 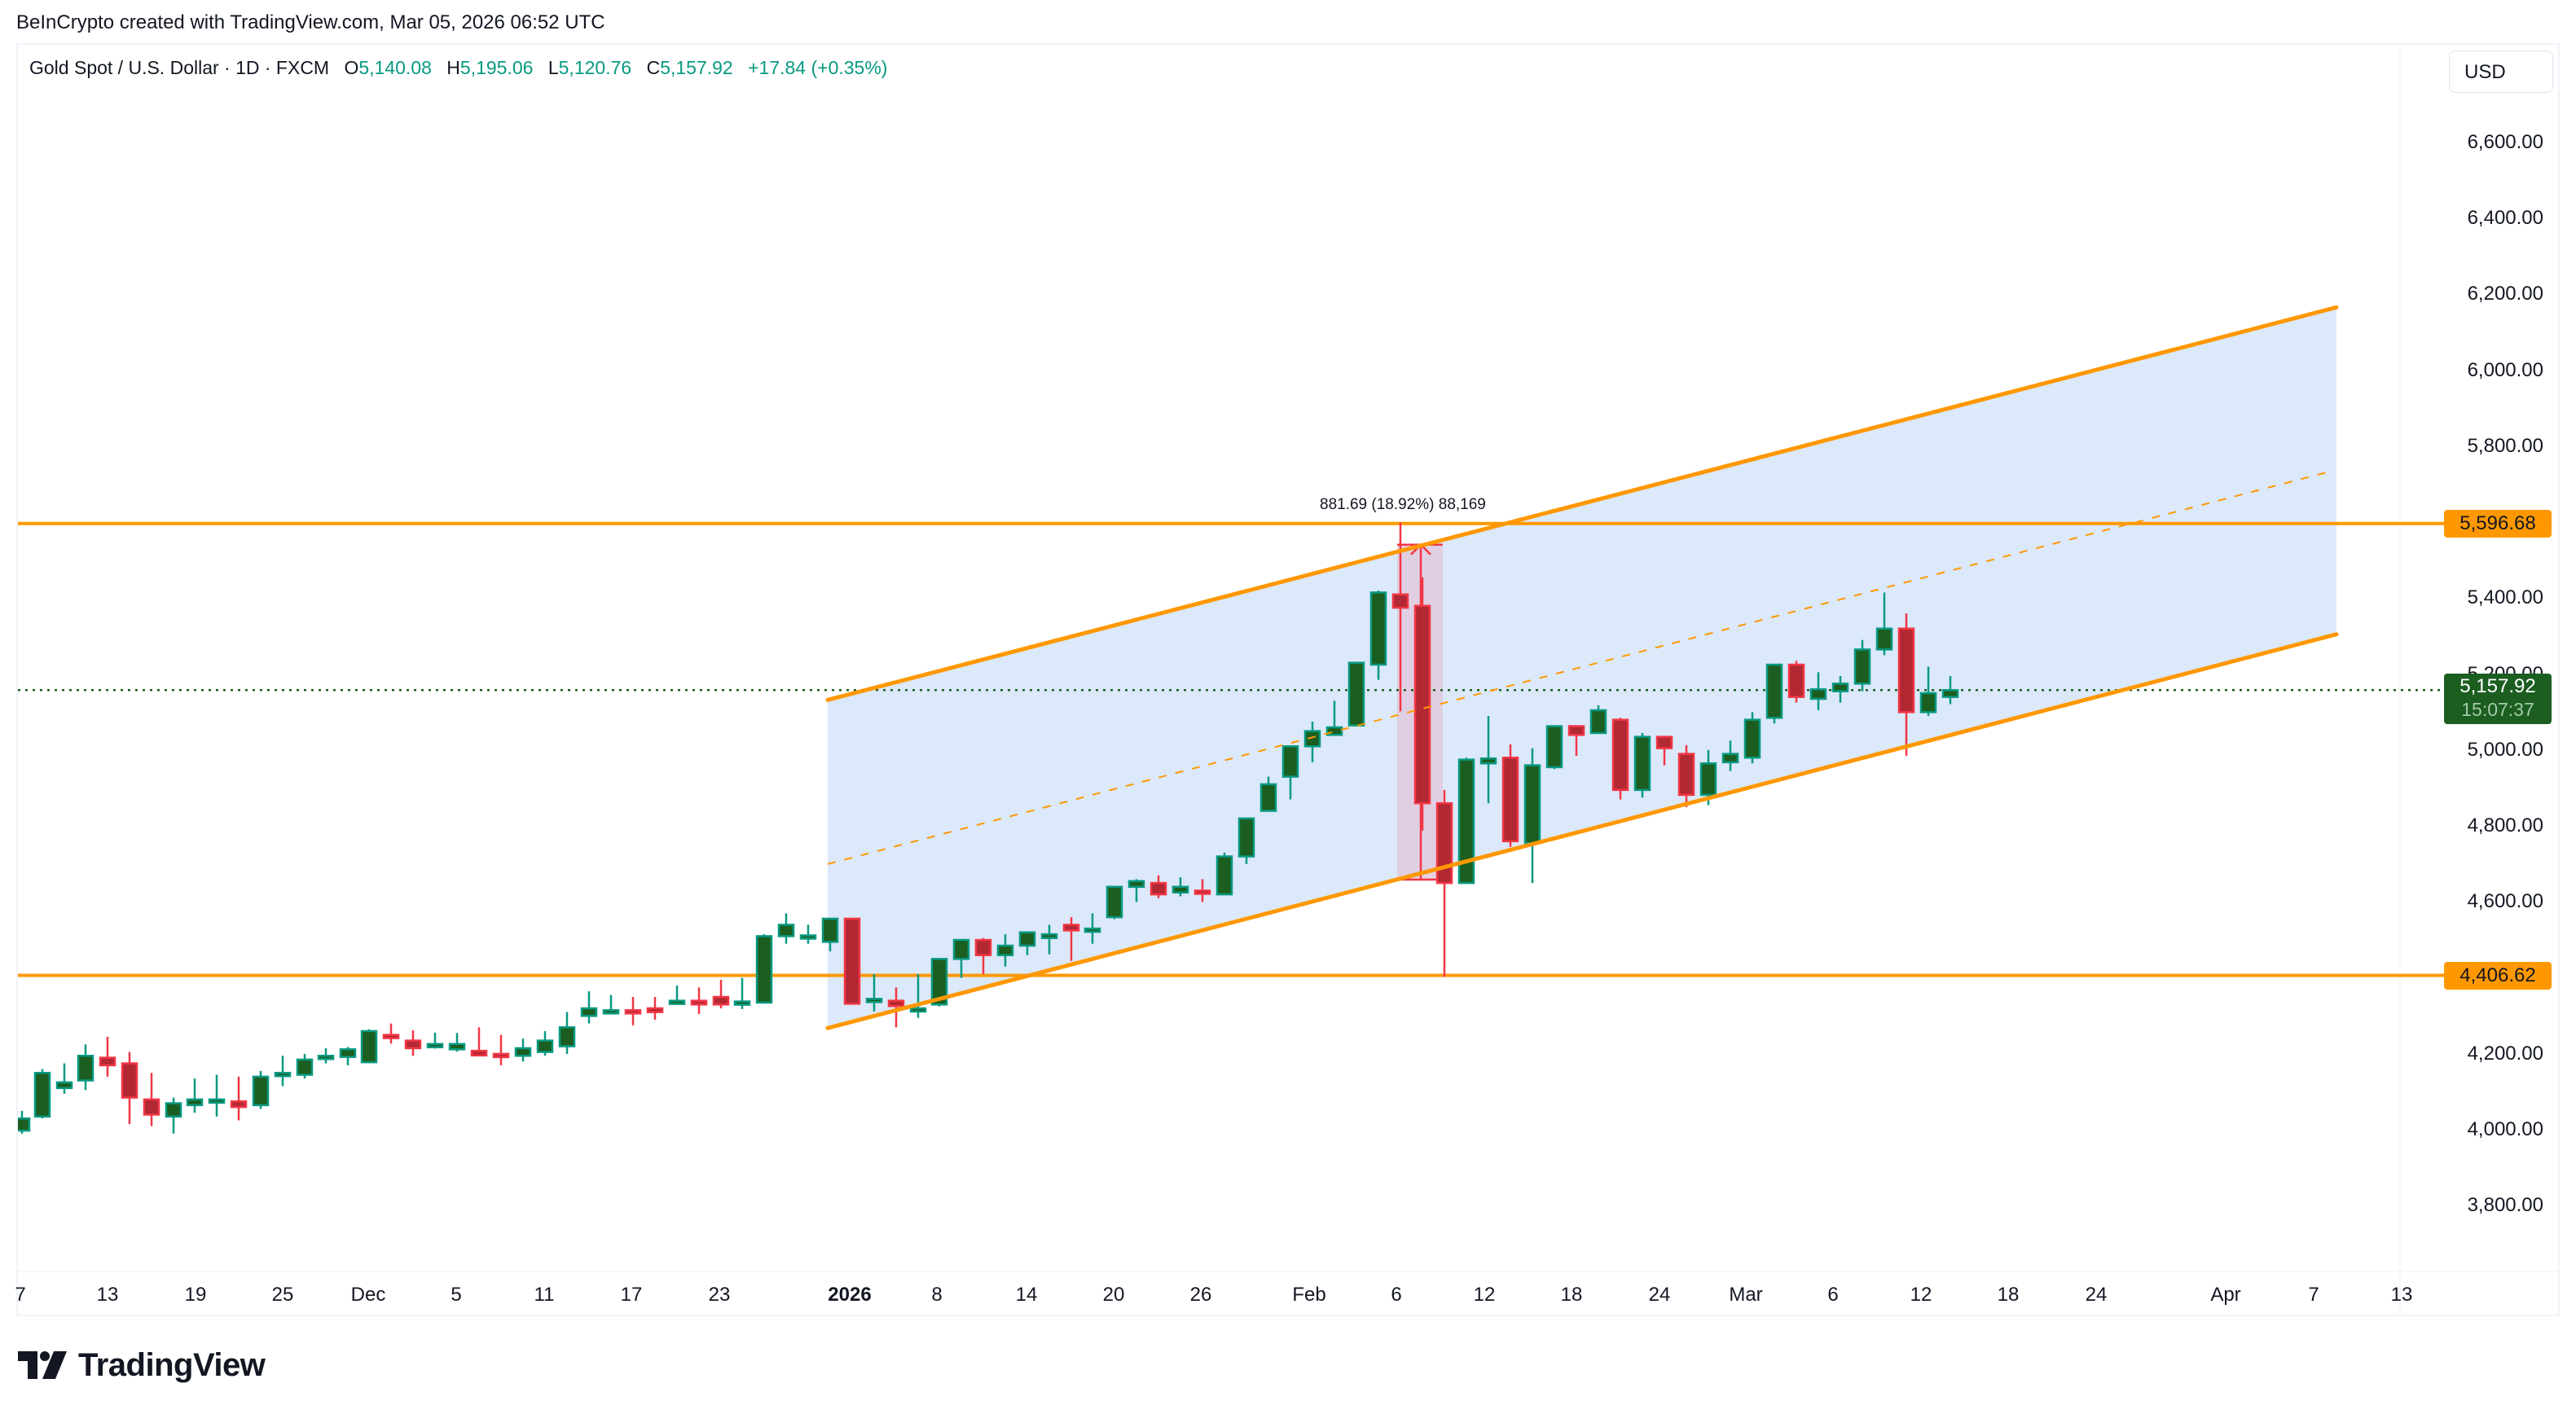 I want to click on currency-button: USD, so click(x=2501, y=71).